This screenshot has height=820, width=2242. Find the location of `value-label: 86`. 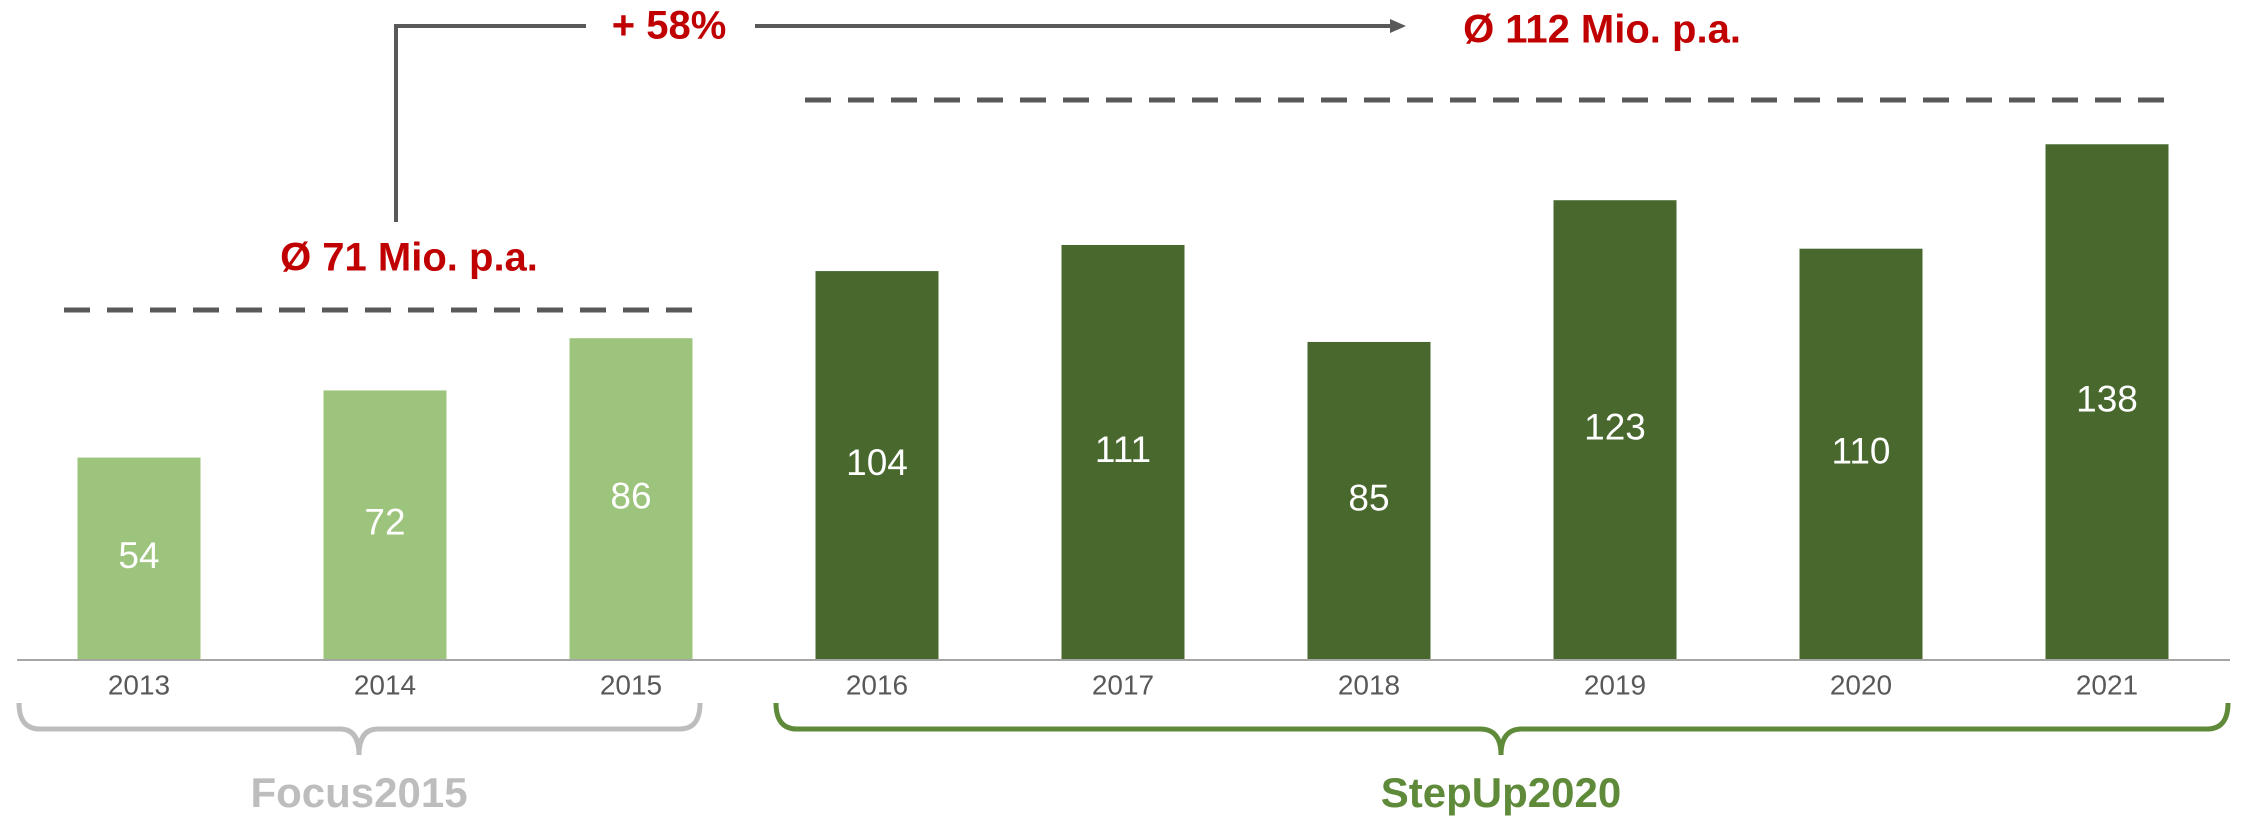

value-label: 86 is located at coordinates (630, 495).